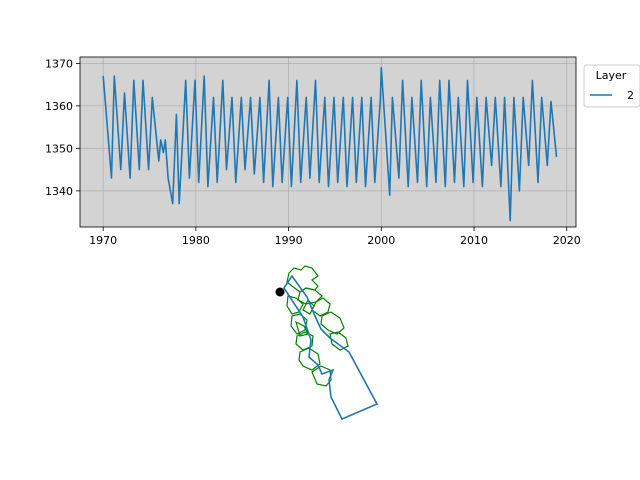 The height and width of the screenshot is (480, 640). Describe the element at coordinates (59, 106) in the screenshot. I see `y-tick-label: 1360` at that location.